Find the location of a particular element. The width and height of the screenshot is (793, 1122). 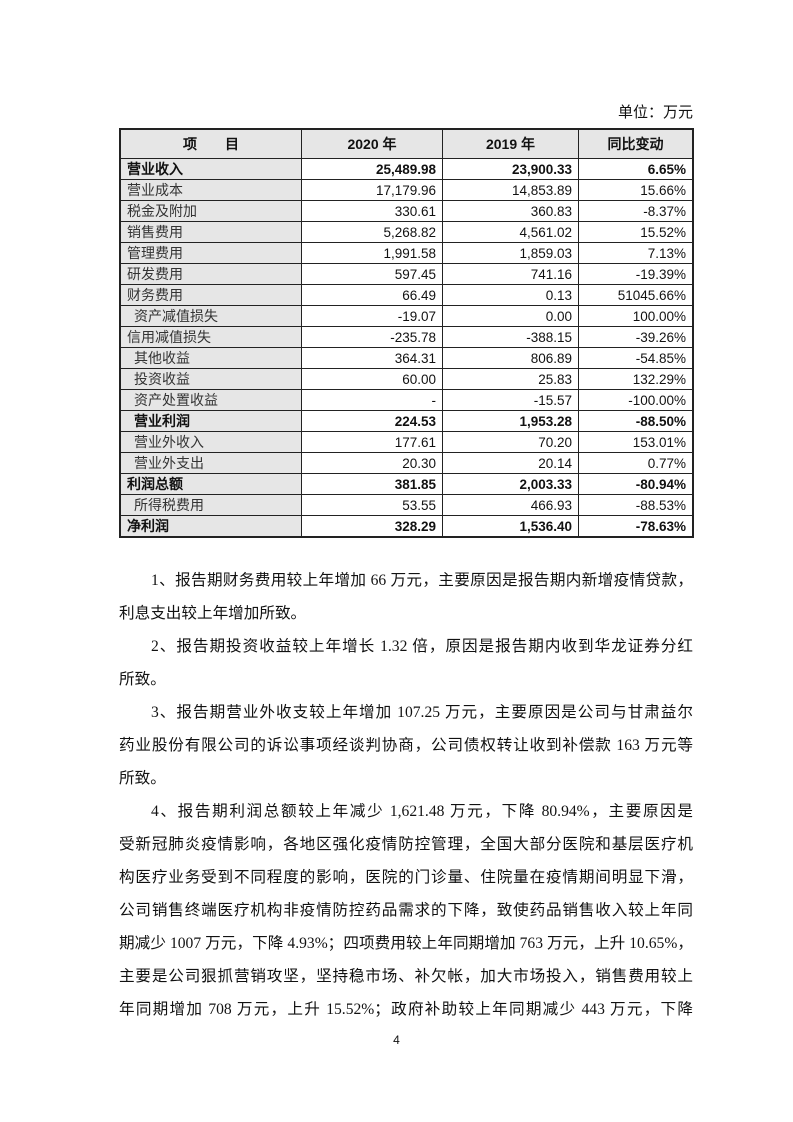

value-change: -88.53% is located at coordinates (636, 505).